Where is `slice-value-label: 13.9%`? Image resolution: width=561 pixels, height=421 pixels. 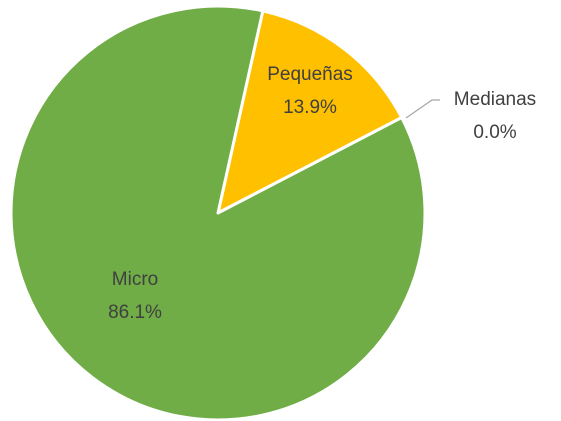
slice-value-label: 13.9% is located at coordinates (310, 107).